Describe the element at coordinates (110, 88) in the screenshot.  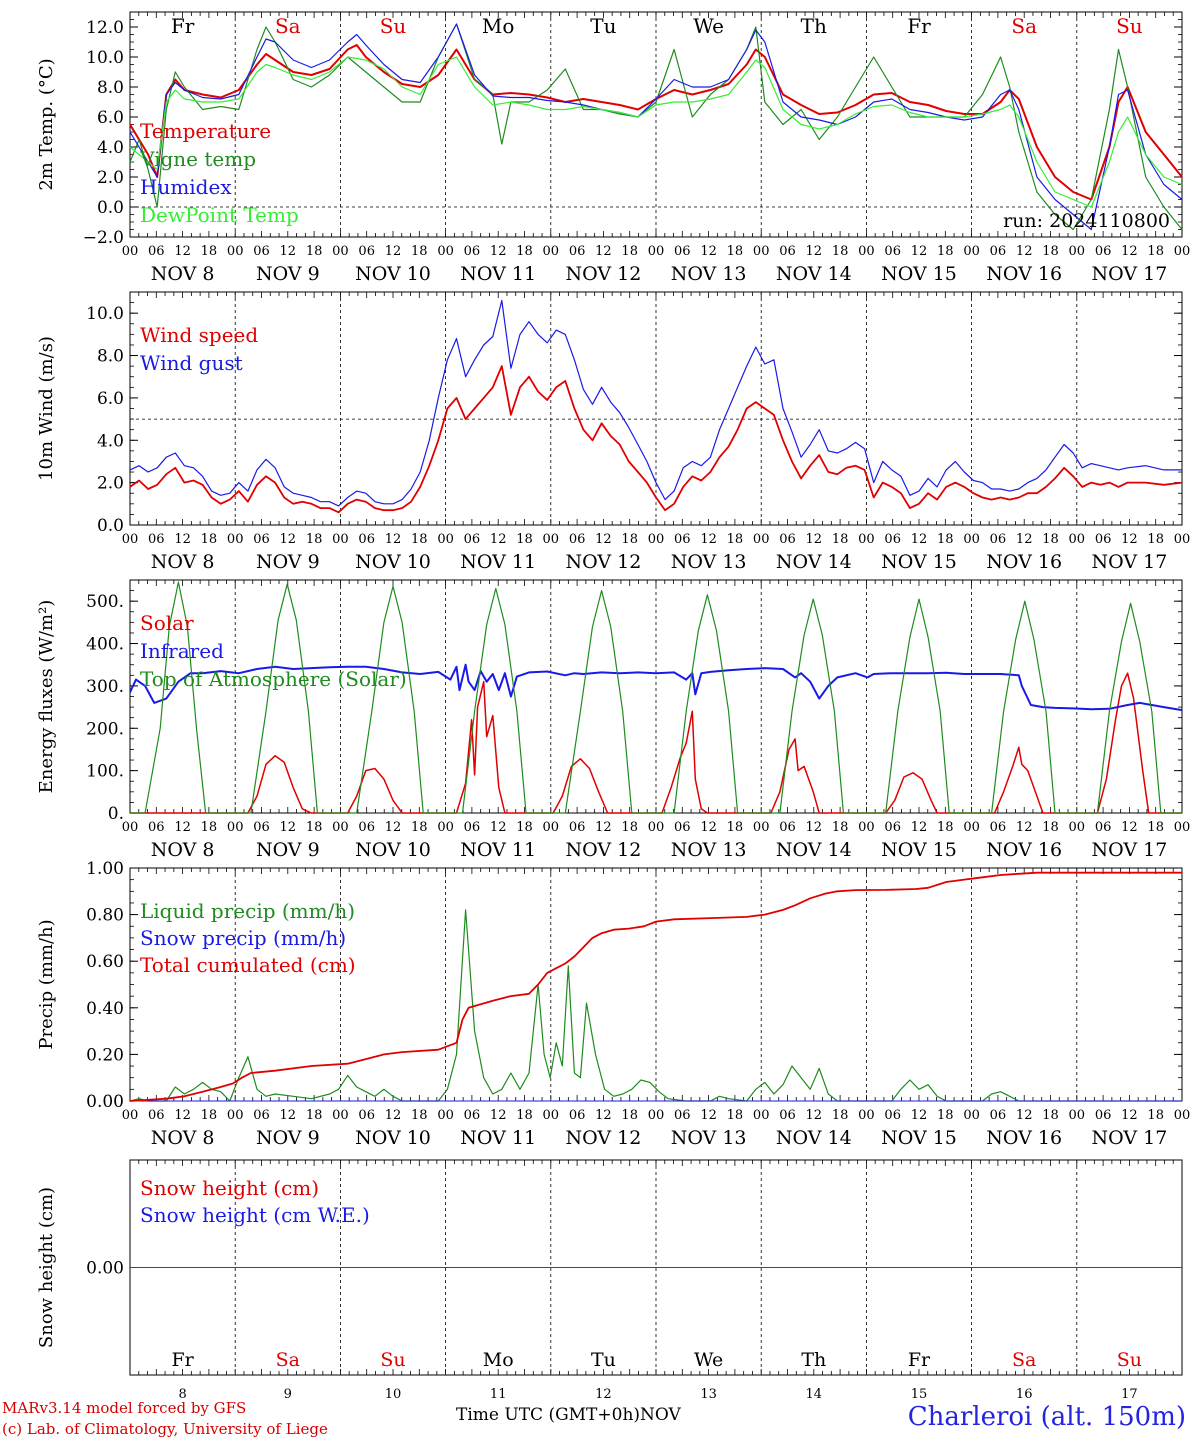
I see `y-tick-label: 8.0` at that location.